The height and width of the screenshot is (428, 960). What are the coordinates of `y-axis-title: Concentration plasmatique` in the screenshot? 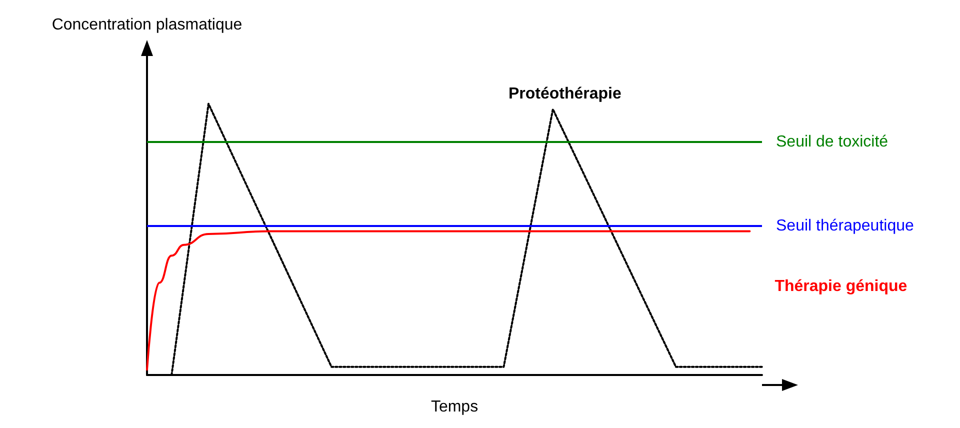 It's located at (147, 25).